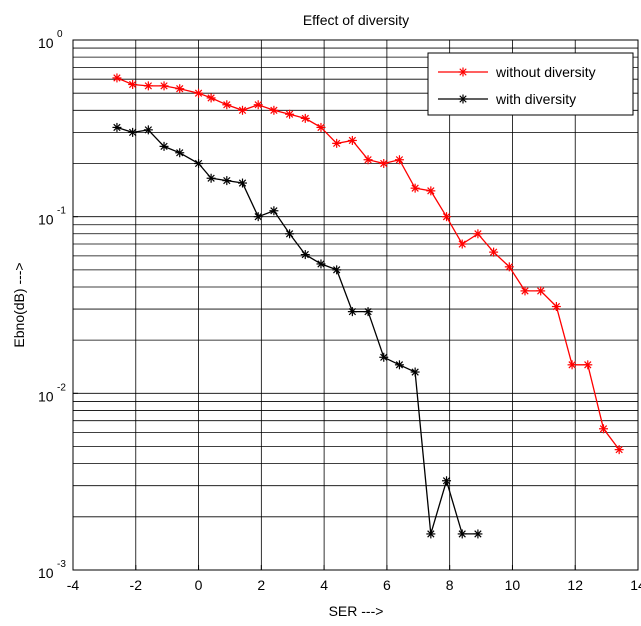 This screenshot has width=641, height=626. Describe the element at coordinates (324, 585) in the screenshot. I see `x-tick-label: 4` at that location.